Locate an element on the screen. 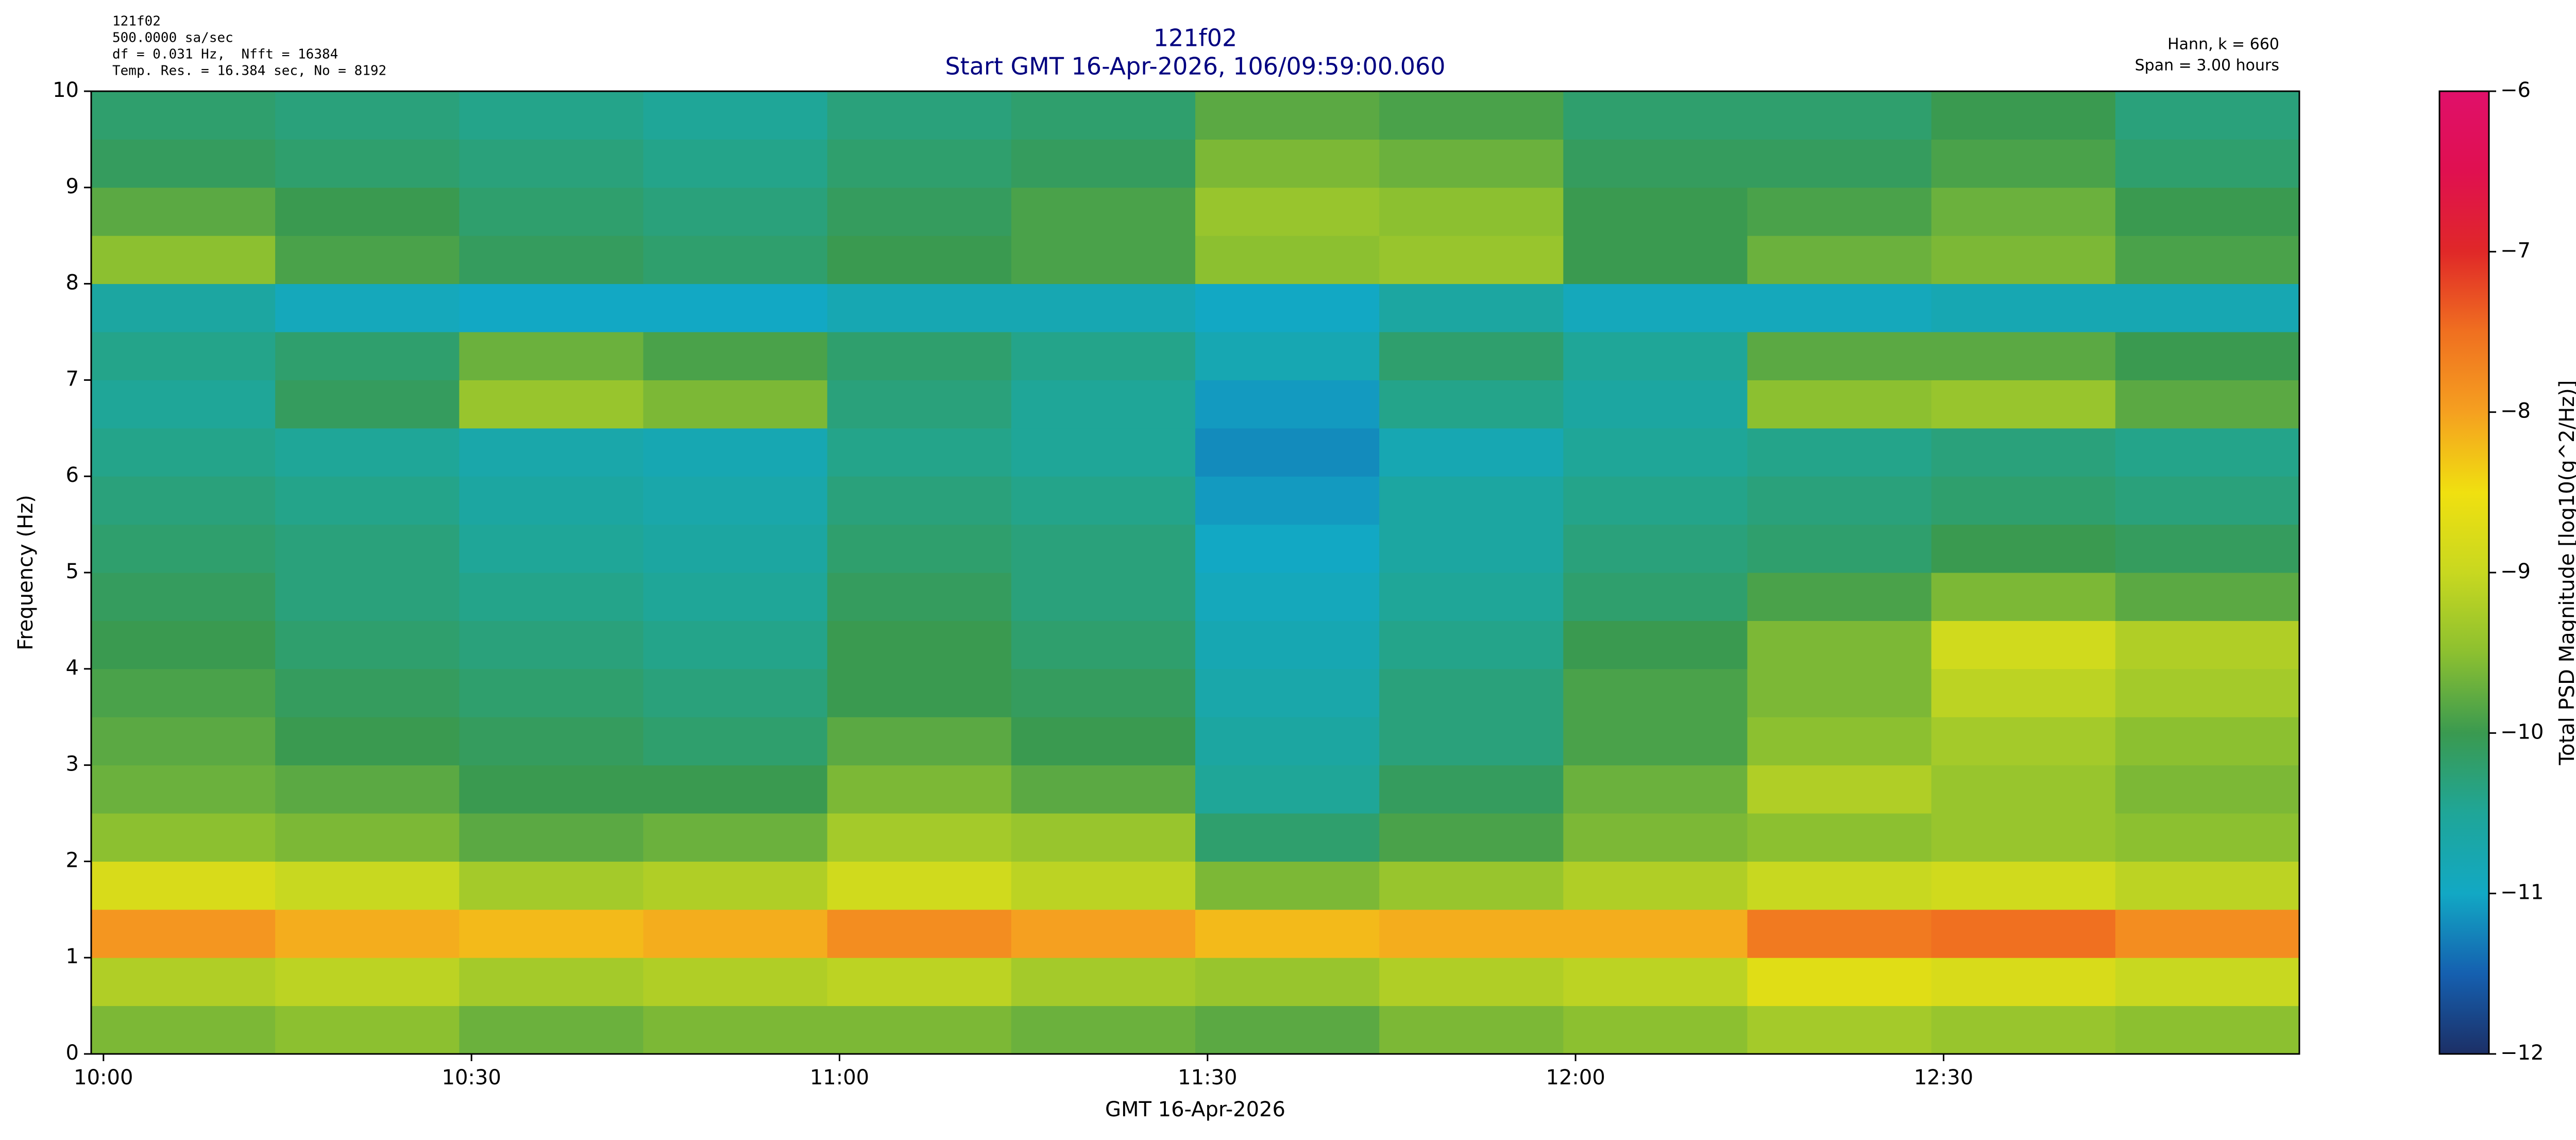 The width and height of the screenshot is (2576, 1140). y-axis-label: Frequency (Hz) is located at coordinates (26, 573).